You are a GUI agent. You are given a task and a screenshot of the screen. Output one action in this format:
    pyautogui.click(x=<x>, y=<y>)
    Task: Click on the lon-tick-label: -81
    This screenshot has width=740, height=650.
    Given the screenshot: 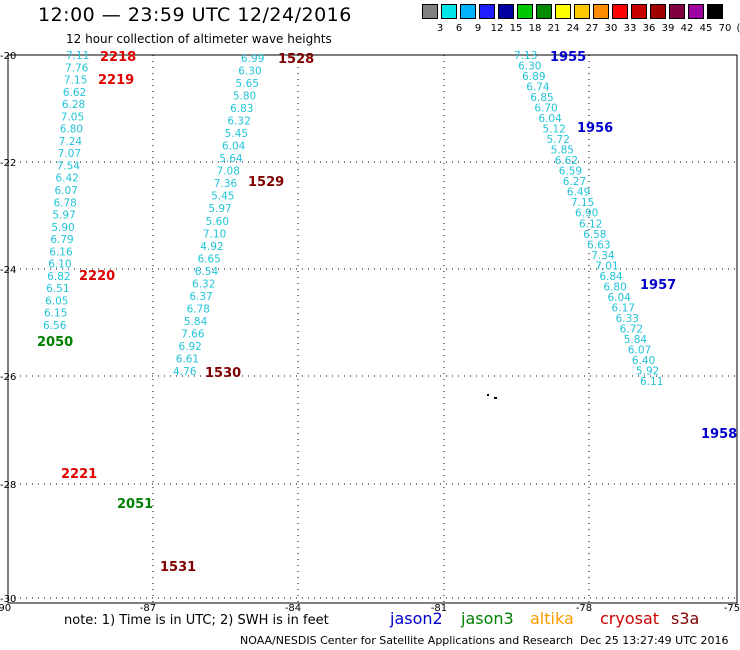 What is the action you would take?
    pyautogui.click(x=439, y=608)
    